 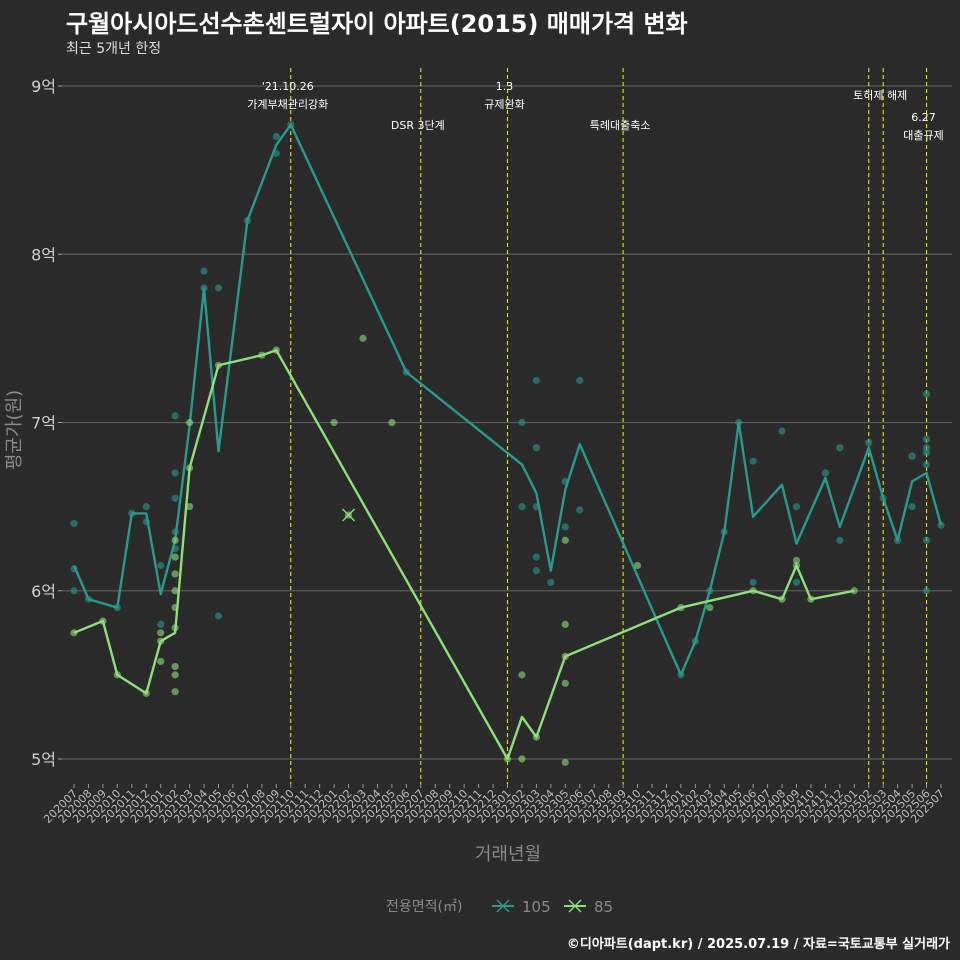 What do you see at coordinates (43, 759) in the screenshot?
I see `y-tick-label: 5억` at bounding box center [43, 759].